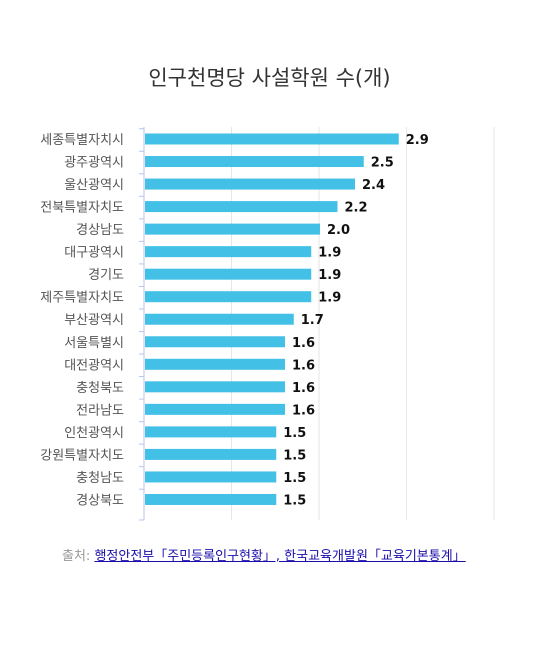 The image size is (539, 657). What do you see at coordinates (78, 556) in the screenshot?
I see `source-prefix: 출처:` at bounding box center [78, 556].